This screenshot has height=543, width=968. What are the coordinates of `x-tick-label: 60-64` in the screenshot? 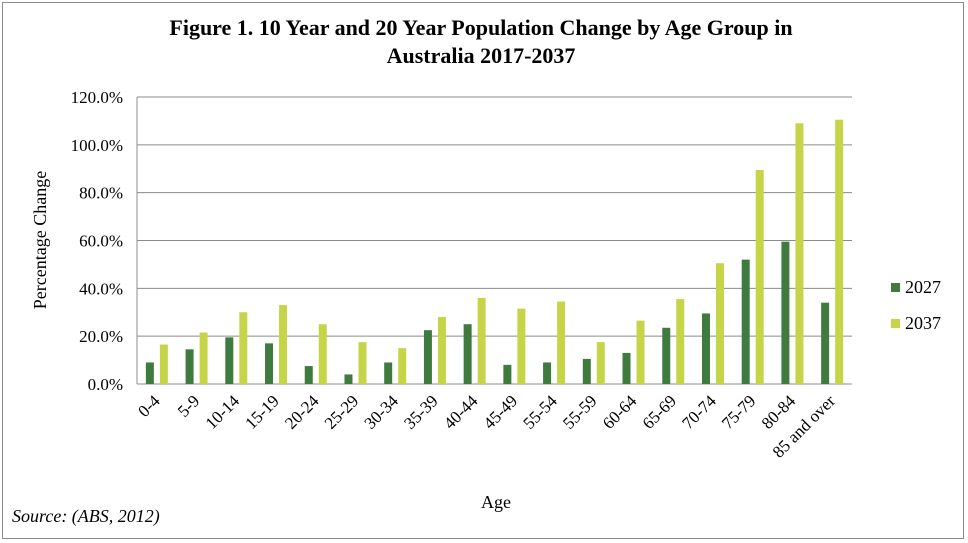 It's located at (620, 412).